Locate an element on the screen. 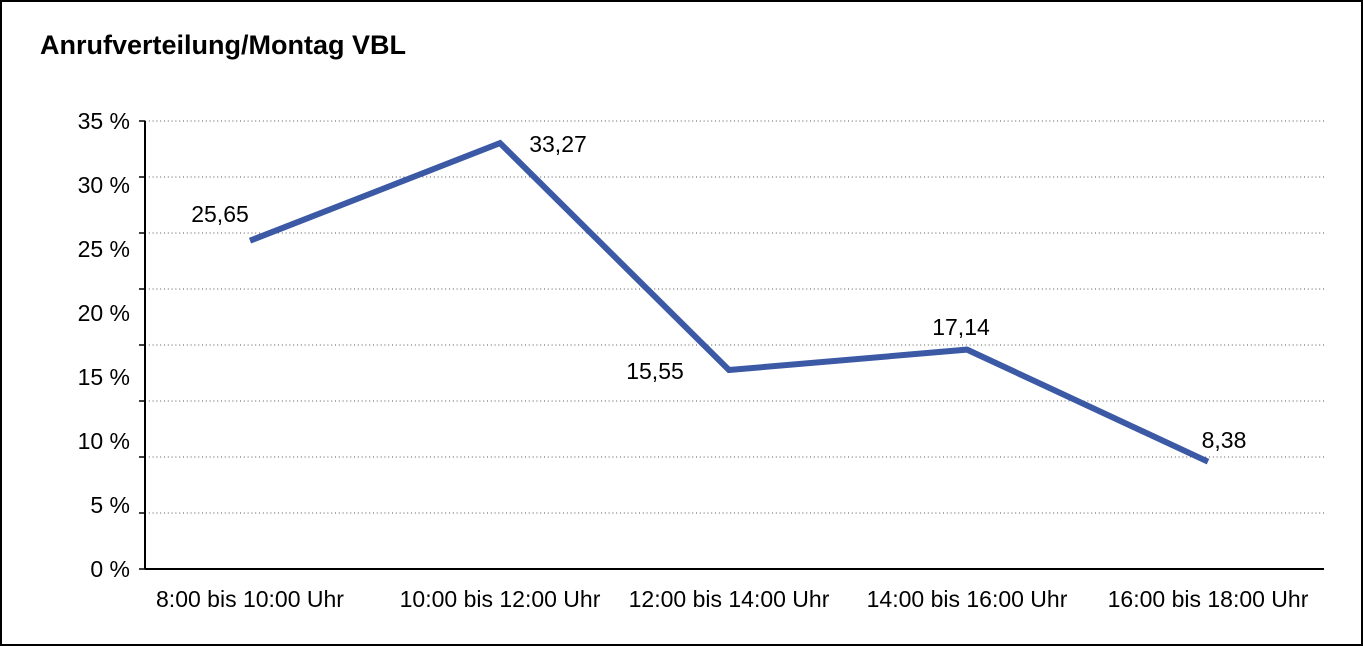 The width and height of the screenshot is (1363, 646). y-tick-label: 15 % is located at coordinates (104, 377).